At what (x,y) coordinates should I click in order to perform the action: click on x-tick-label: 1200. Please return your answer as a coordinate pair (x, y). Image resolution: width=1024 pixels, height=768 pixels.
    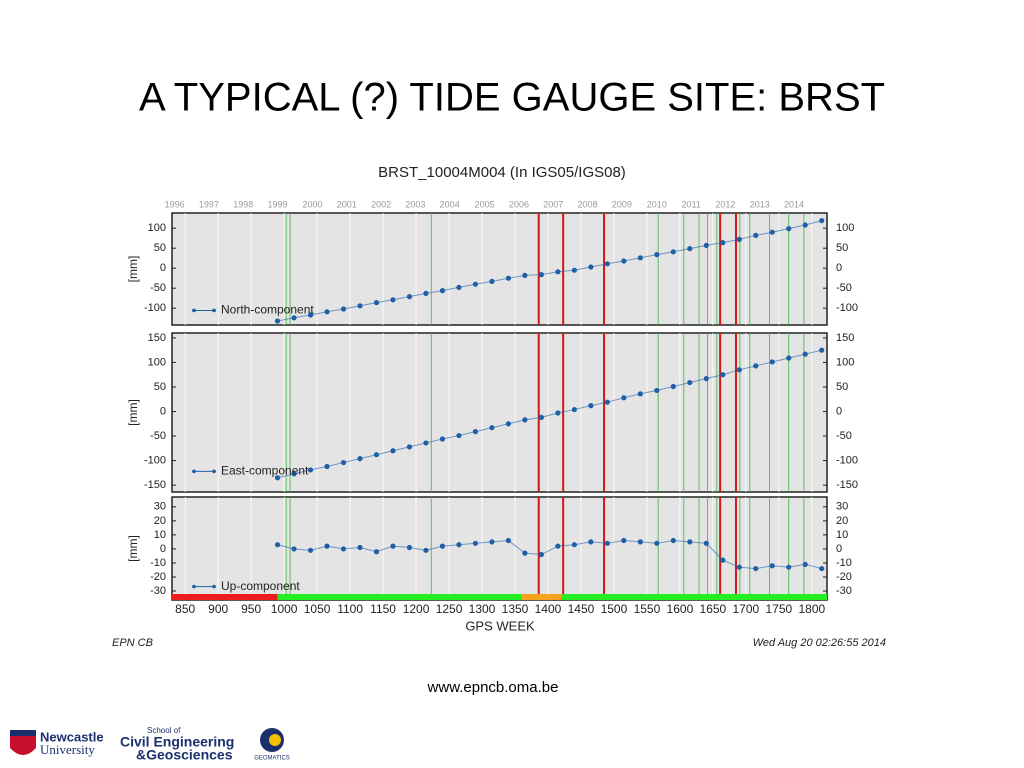
    Looking at the image, I should click on (416, 609).